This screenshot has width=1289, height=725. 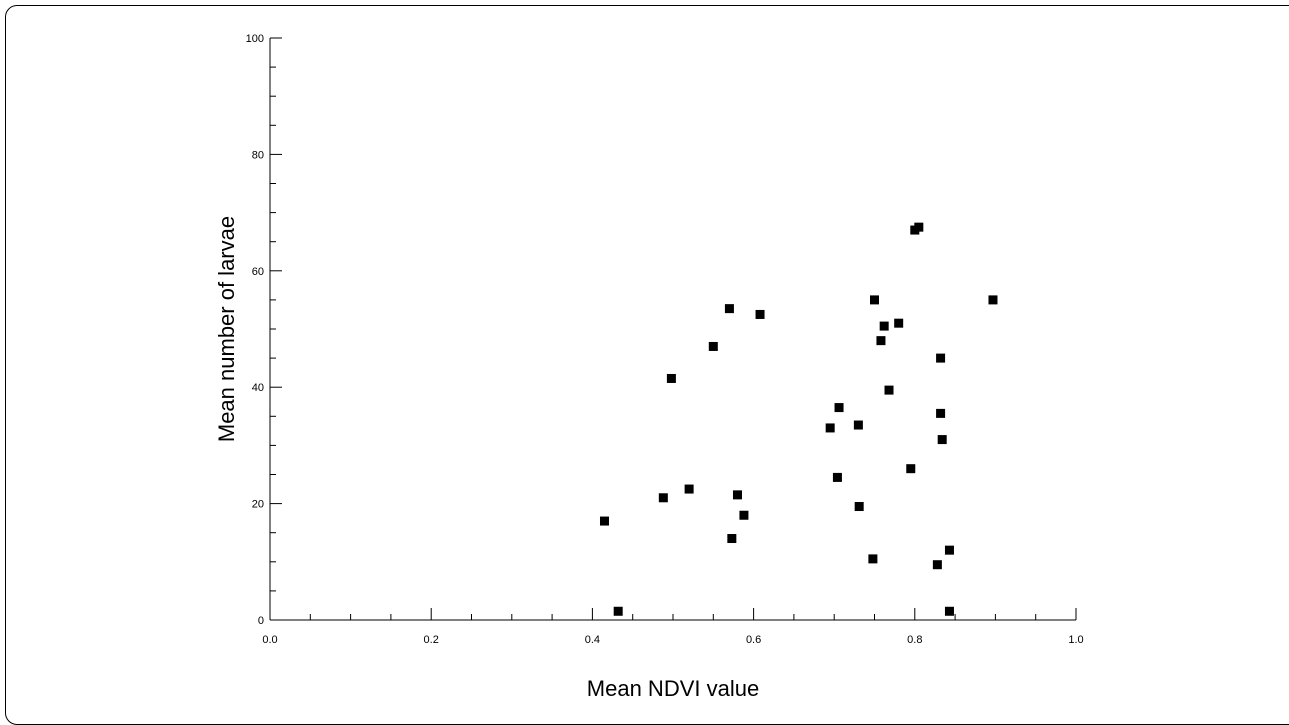 What do you see at coordinates (261, 621) in the screenshot?
I see `y-tick-label: 0` at bounding box center [261, 621].